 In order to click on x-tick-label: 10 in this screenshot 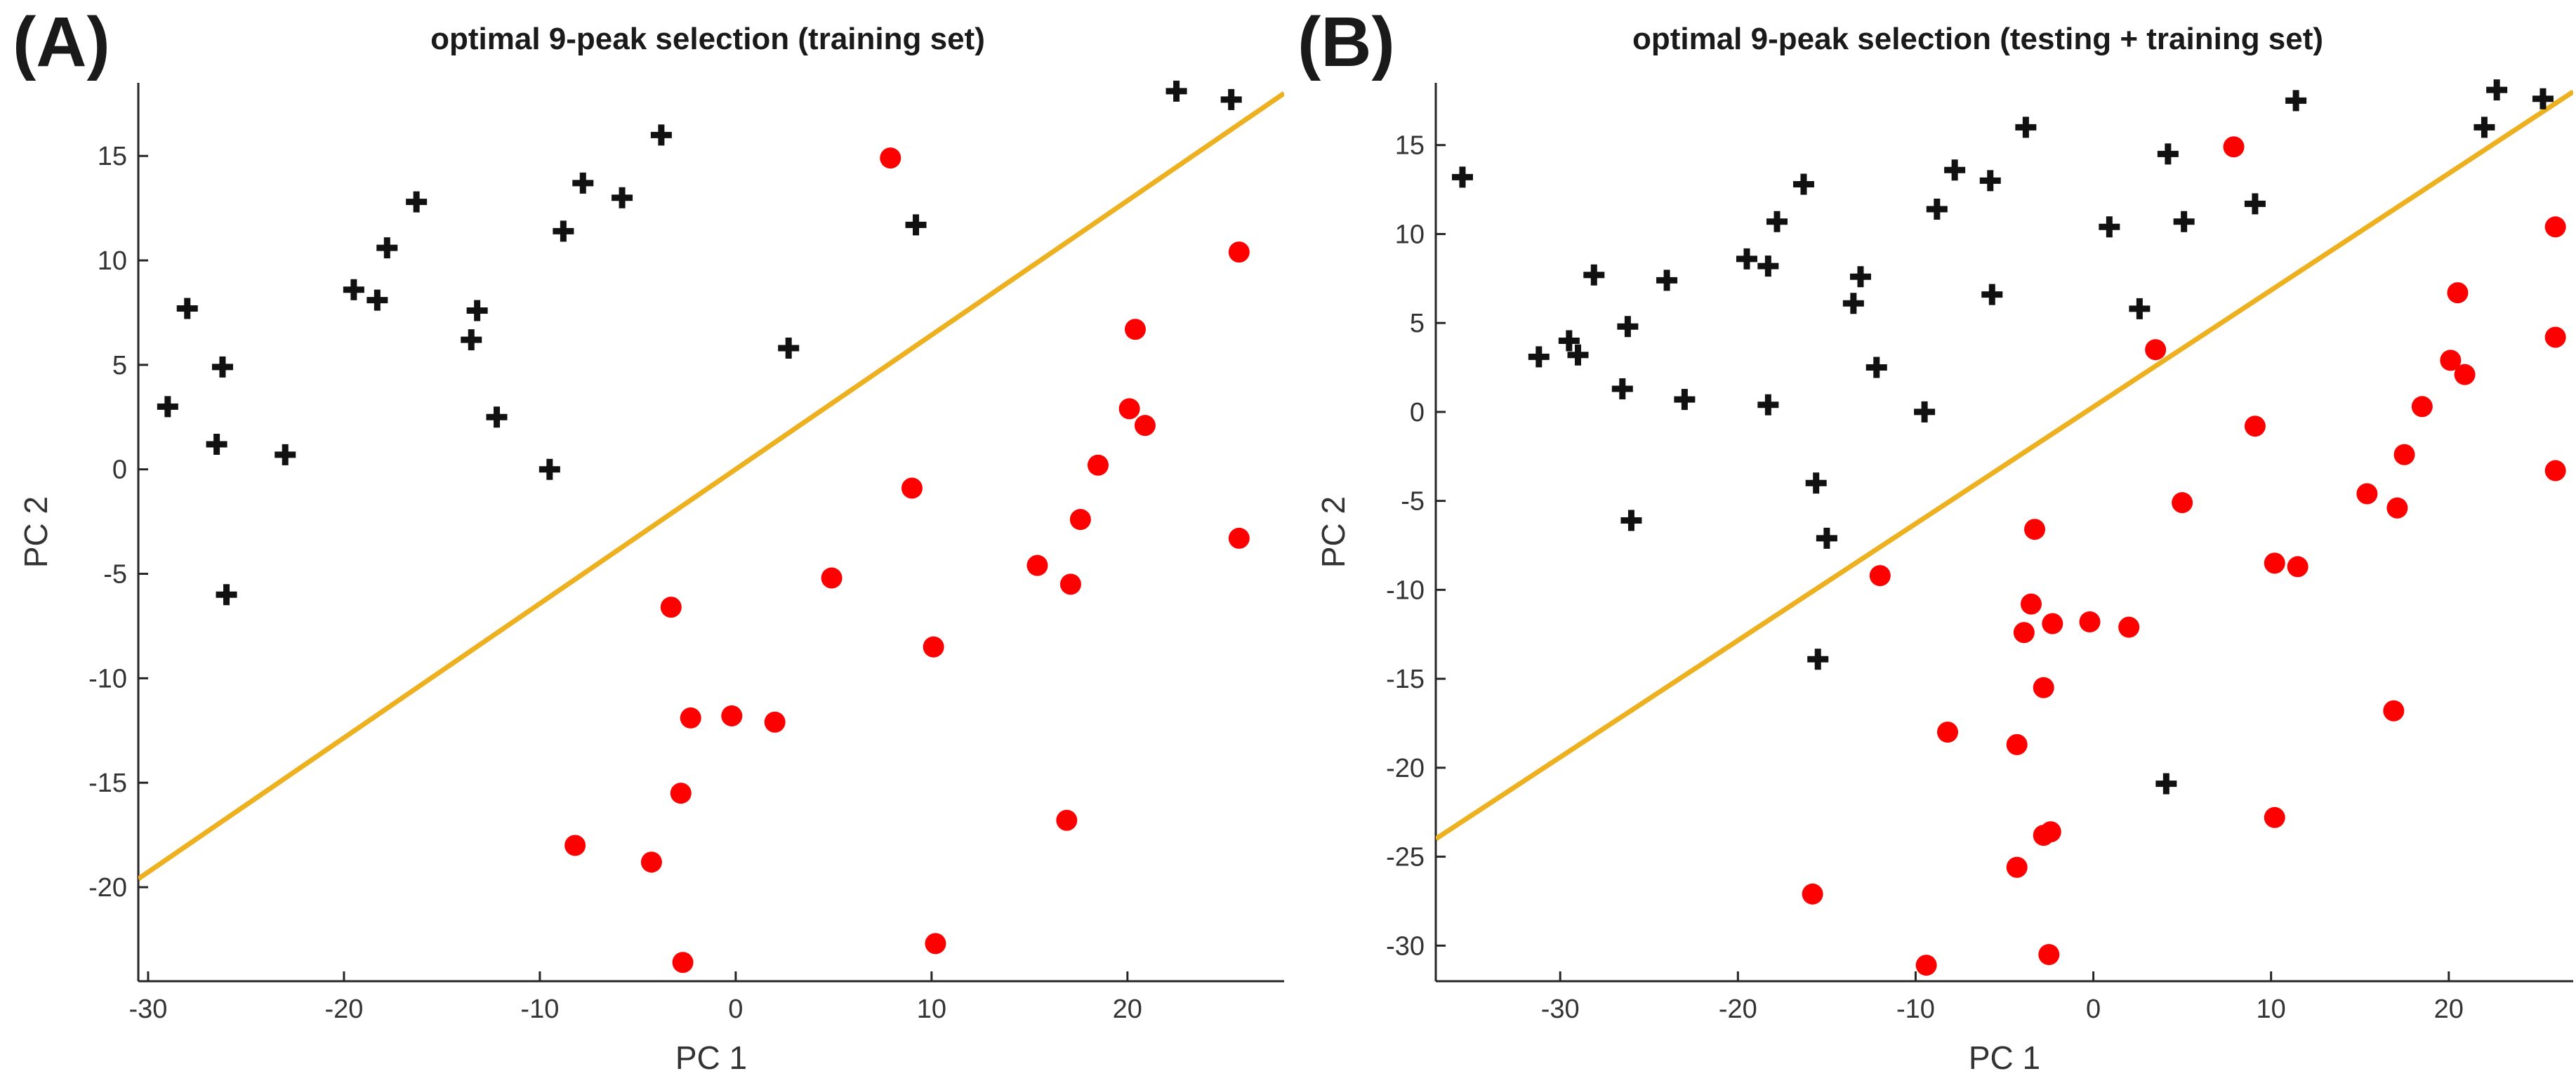, I will do `click(2271, 1010)`.